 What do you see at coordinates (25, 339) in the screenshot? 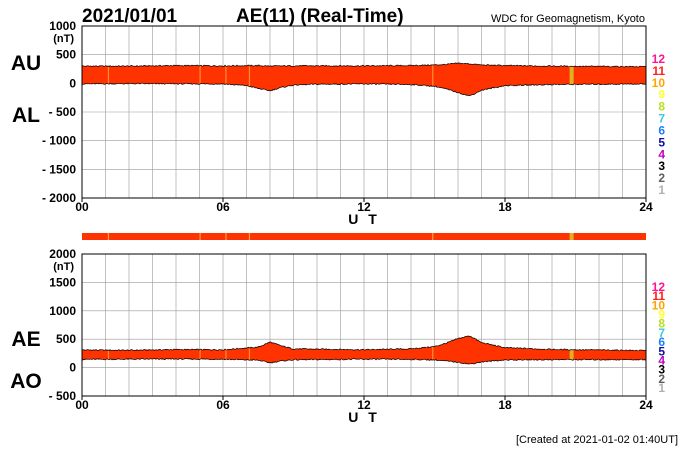
I see `series-side-label: AE` at bounding box center [25, 339].